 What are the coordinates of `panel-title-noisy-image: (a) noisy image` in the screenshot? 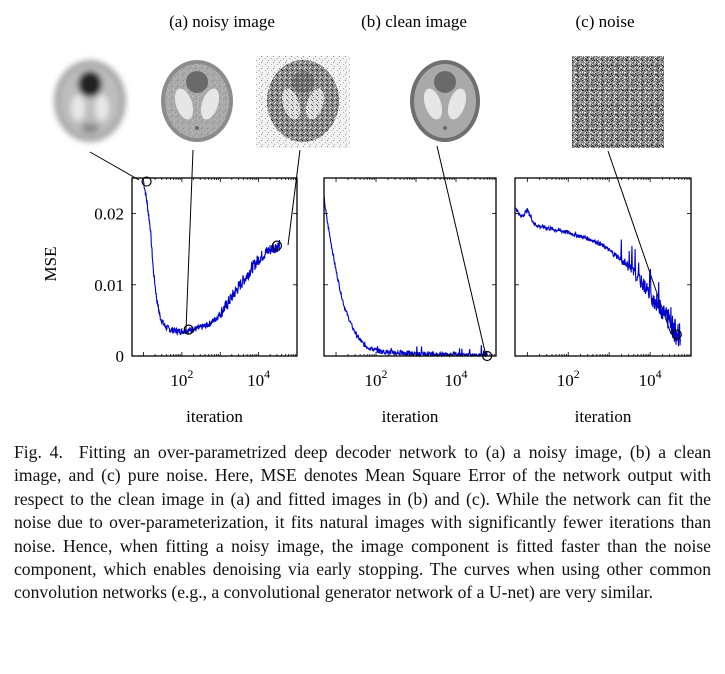 It's located at (222, 21).